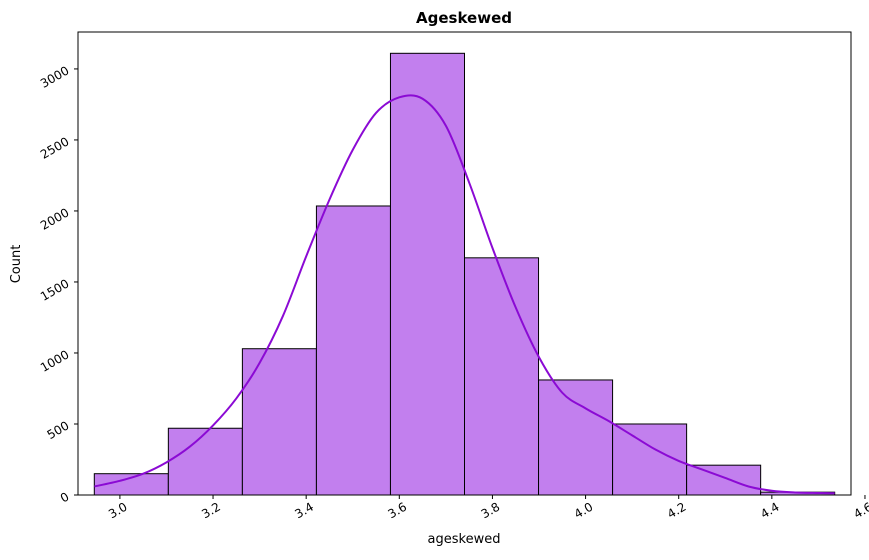 This screenshot has height=560, width=869. What do you see at coordinates (584, 511) in the screenshot?
I see `x-tick-label: 4.0` at bounding box center [584, 511].